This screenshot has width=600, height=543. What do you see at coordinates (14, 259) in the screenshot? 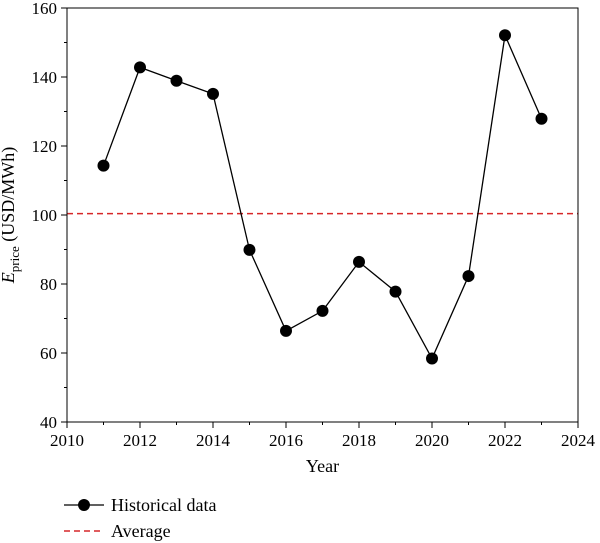
I see `y-axis-label-subscript: price` at bounding box center [14, 259].